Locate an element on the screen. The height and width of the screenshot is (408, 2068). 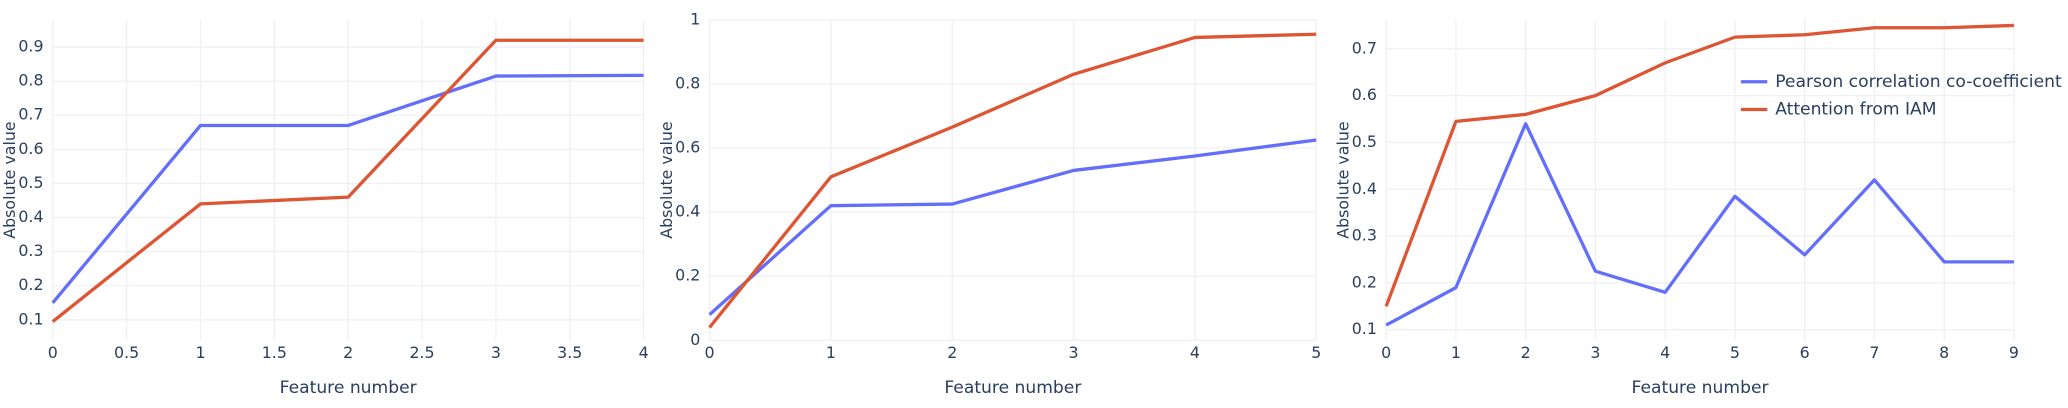
legend-label: Pearson correlation co-coefficient is located at coordinates (1918, 82).